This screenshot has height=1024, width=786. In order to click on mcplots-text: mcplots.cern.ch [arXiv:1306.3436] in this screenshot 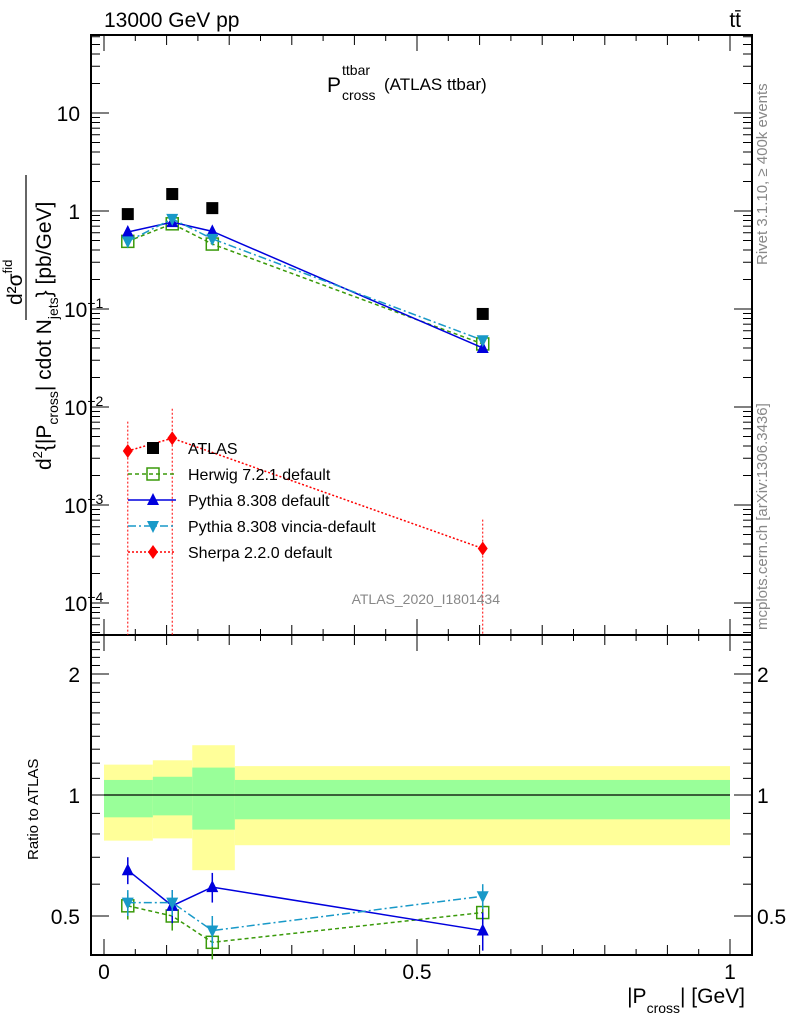, I will do `click(762, 516)`.